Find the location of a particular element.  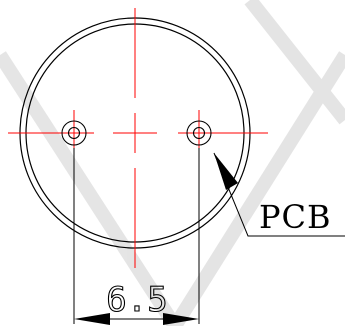

left-pin-outer is located at coordinates (74, 133).